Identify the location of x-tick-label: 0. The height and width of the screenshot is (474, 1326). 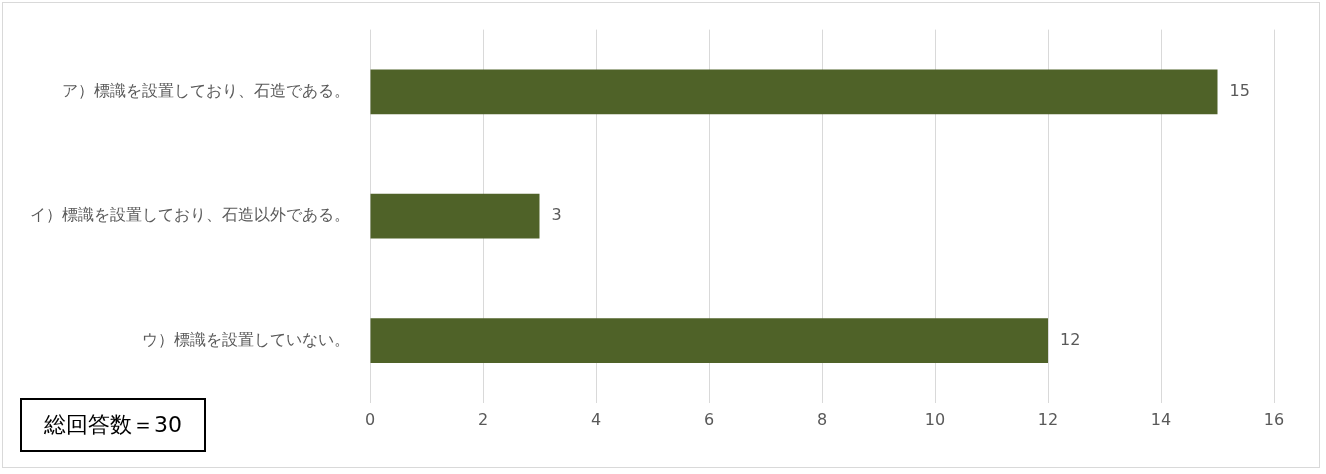
(370, 419).